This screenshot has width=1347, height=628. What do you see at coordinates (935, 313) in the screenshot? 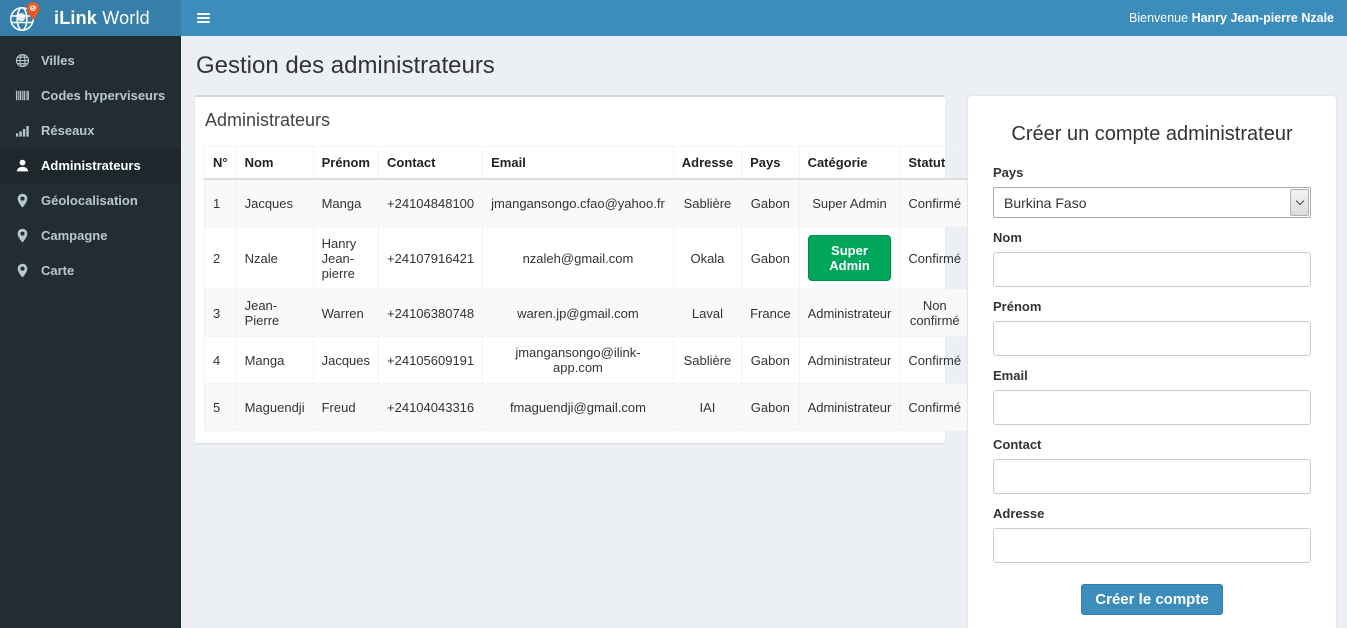
I see `cell-statut: Non confirmé` at bounding box center [935, 313].